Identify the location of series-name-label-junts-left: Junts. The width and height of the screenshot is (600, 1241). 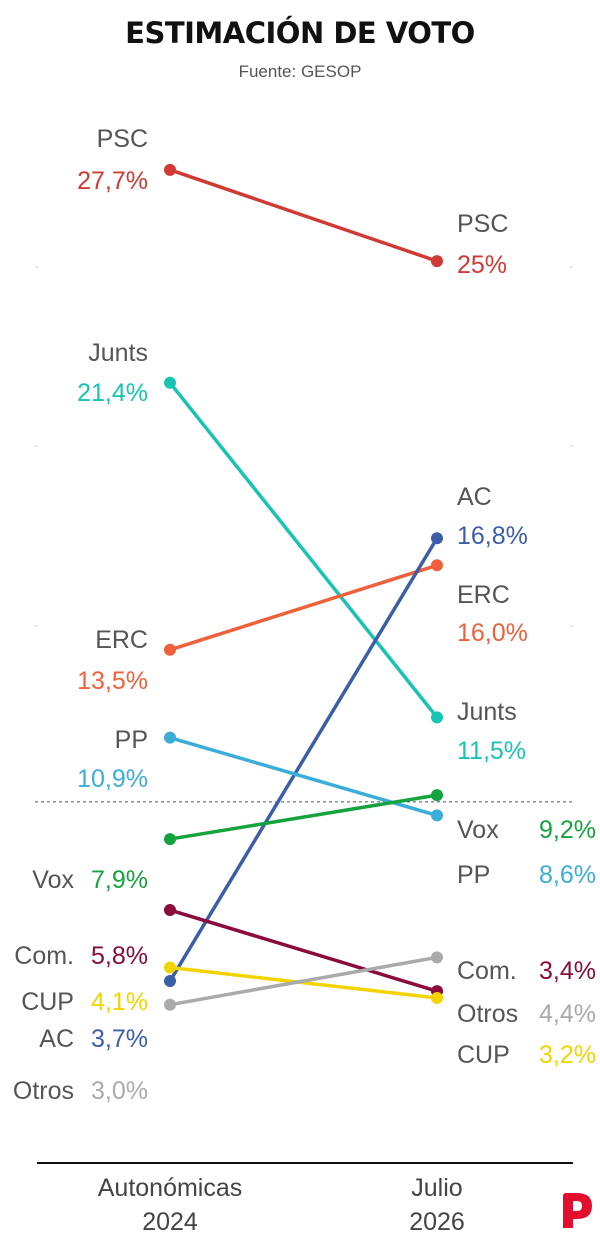
(118, 353).